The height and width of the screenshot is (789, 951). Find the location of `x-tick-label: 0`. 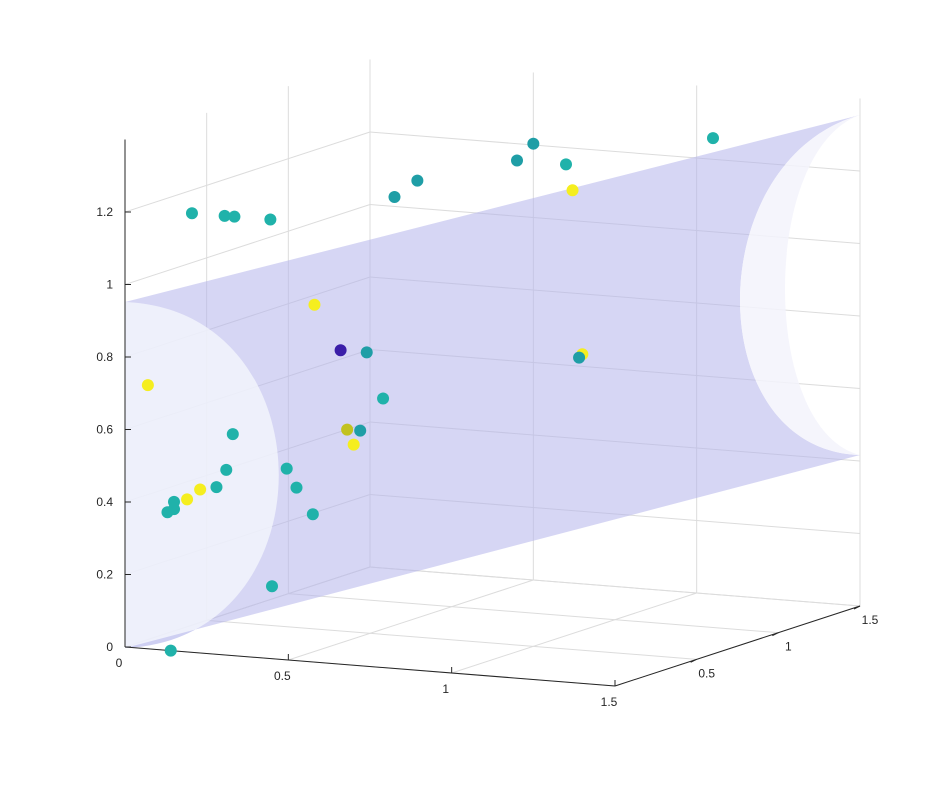

x-tick-label: 0 is located at coordinates (119, 663).